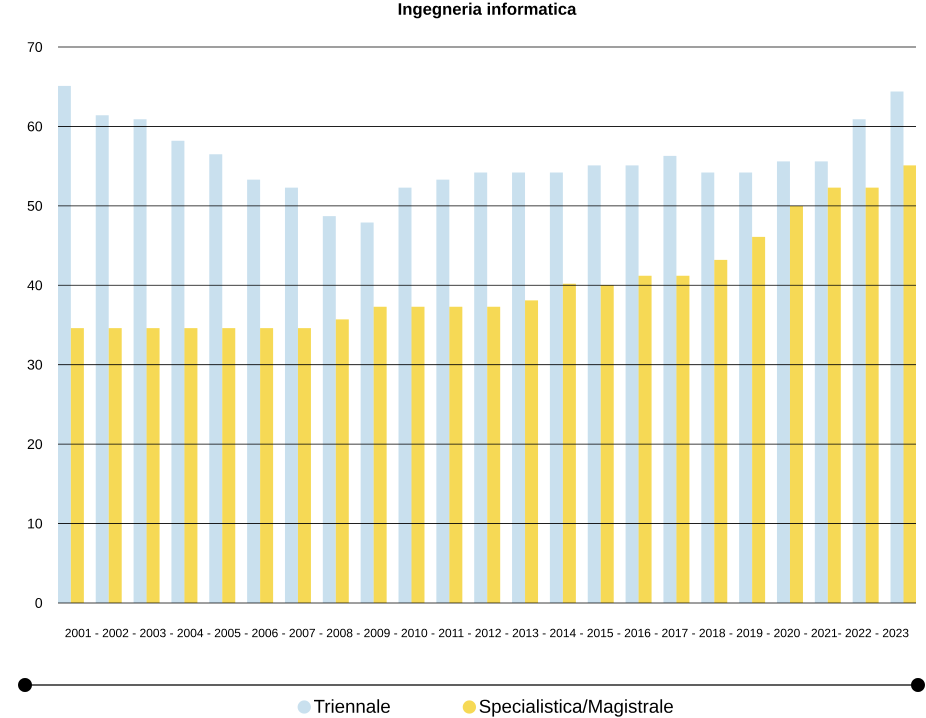  What do you see at coordinates (35, 205) in the screenshot?
I see `y-tick-label: 50` at bounding box center [35, 205].